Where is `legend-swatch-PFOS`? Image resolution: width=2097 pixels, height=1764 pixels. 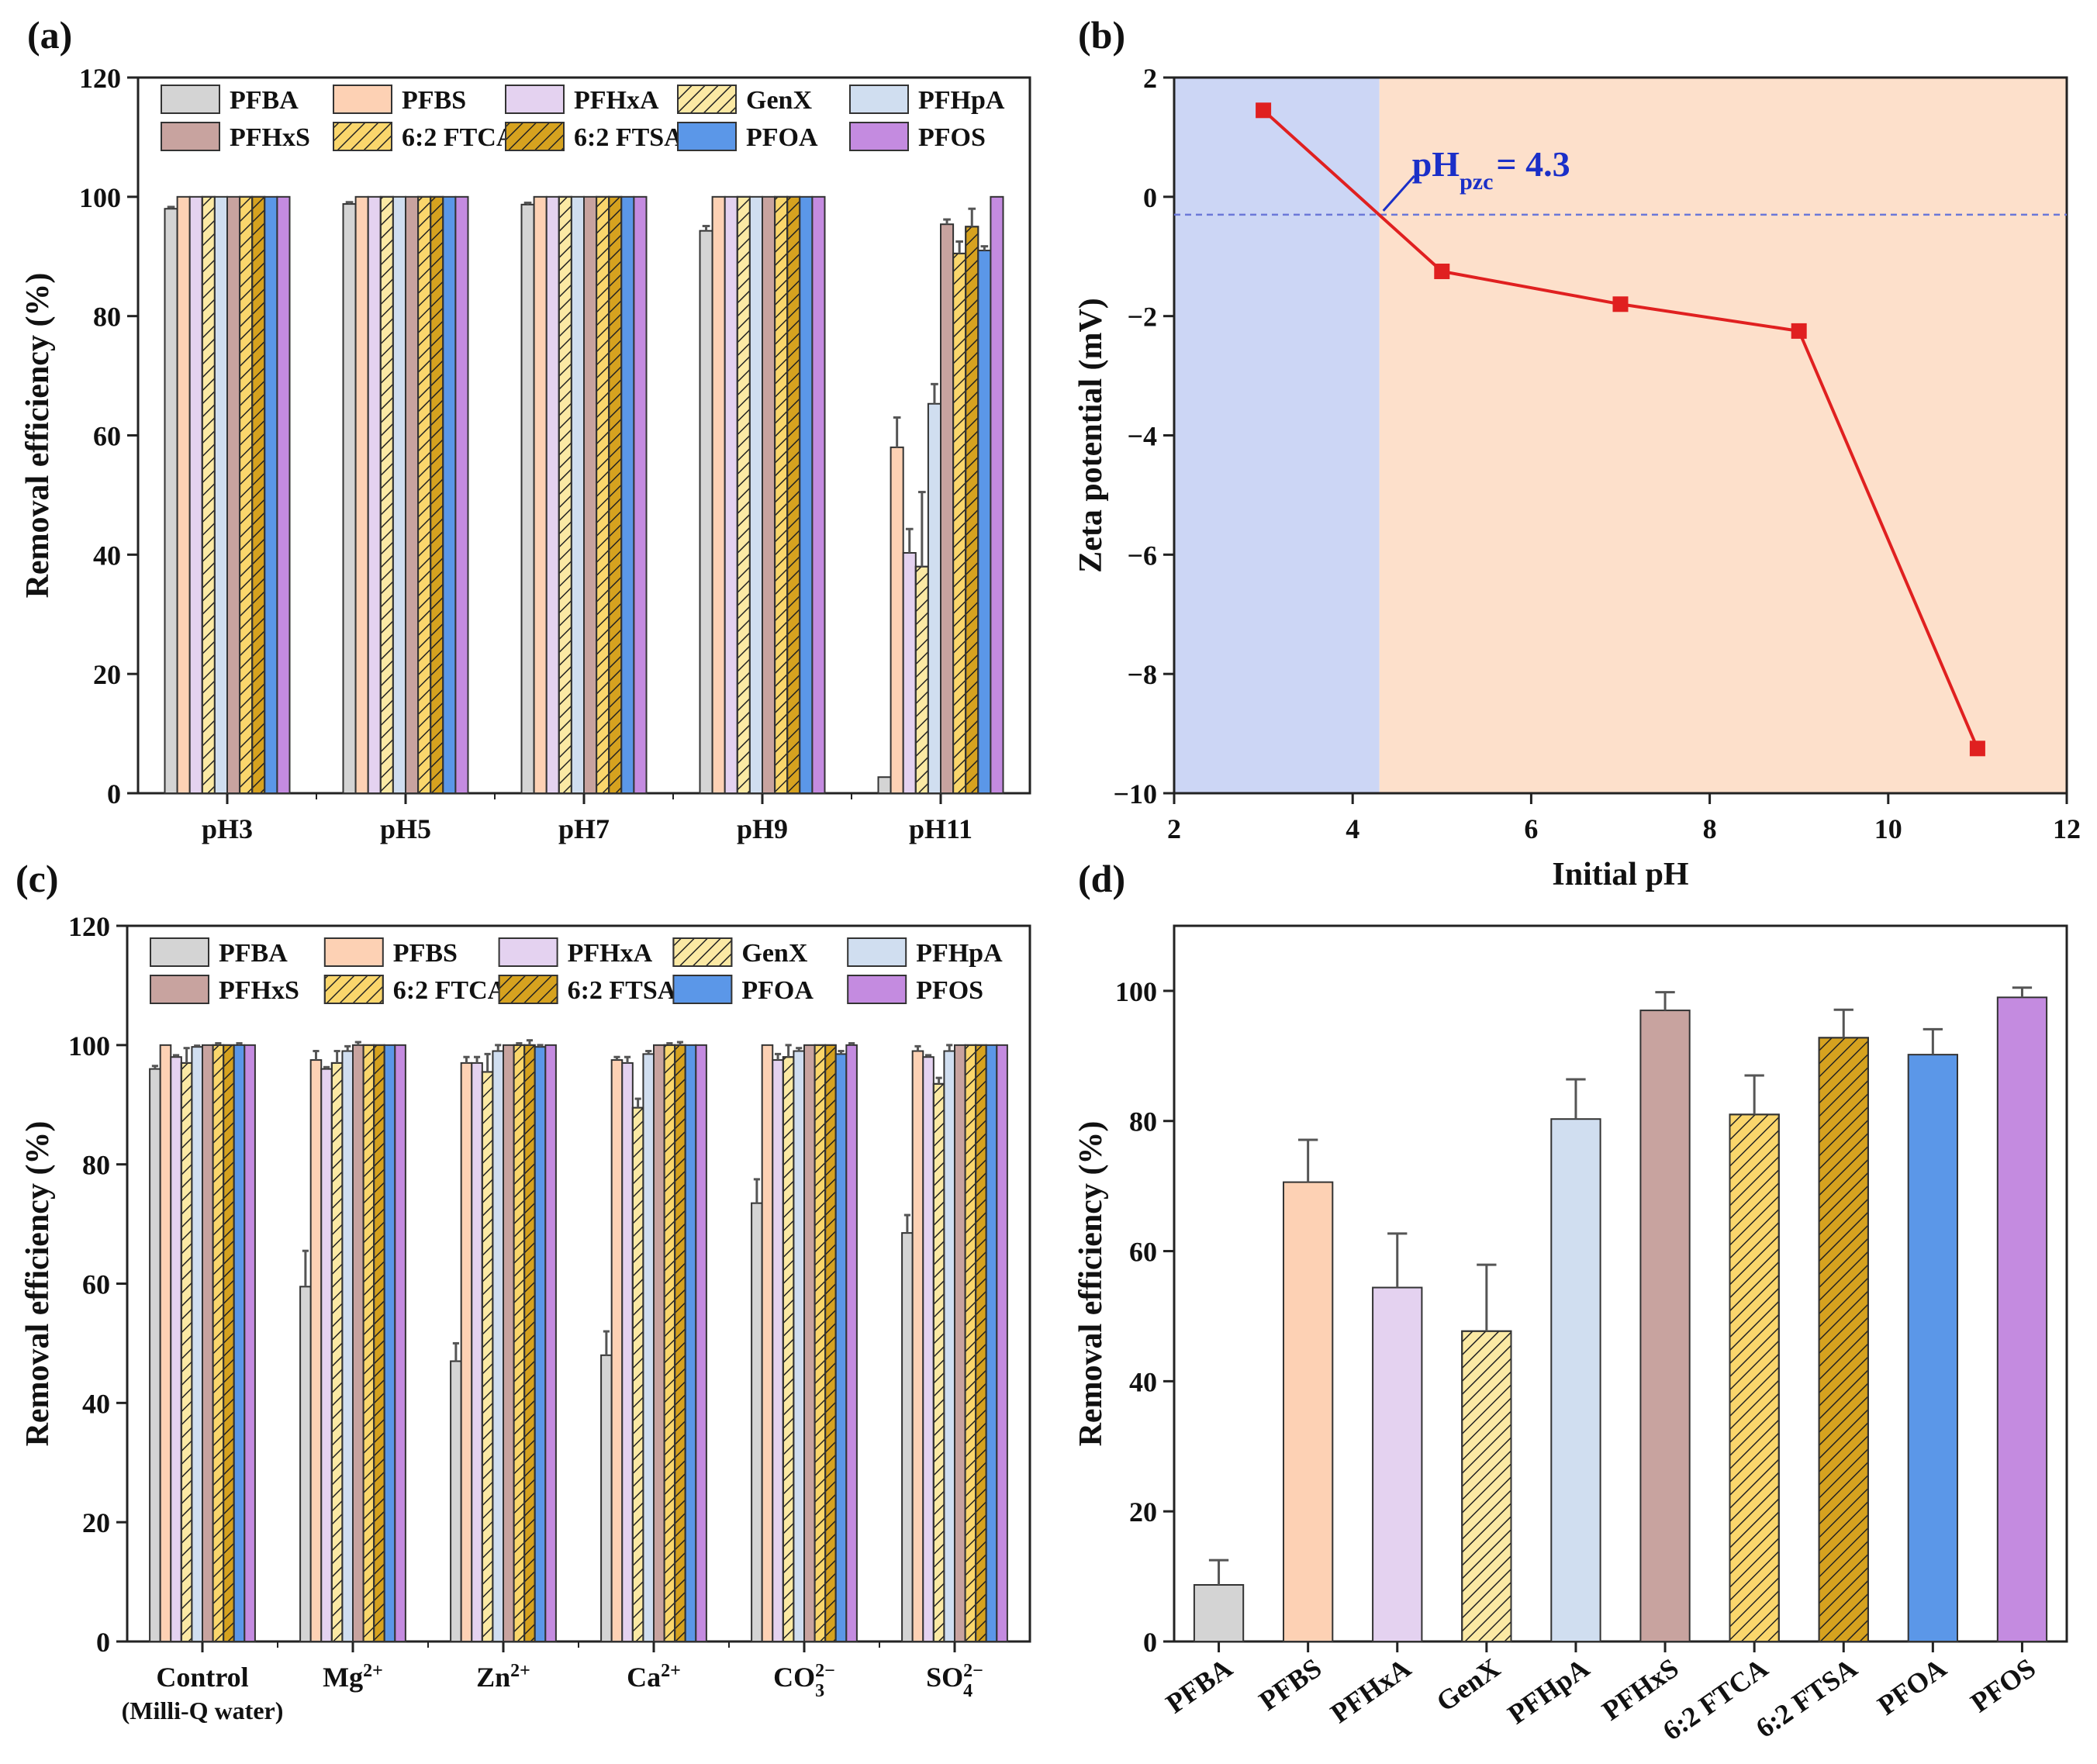 legend-swatch-PFOS is located at coordinates (877, 989).